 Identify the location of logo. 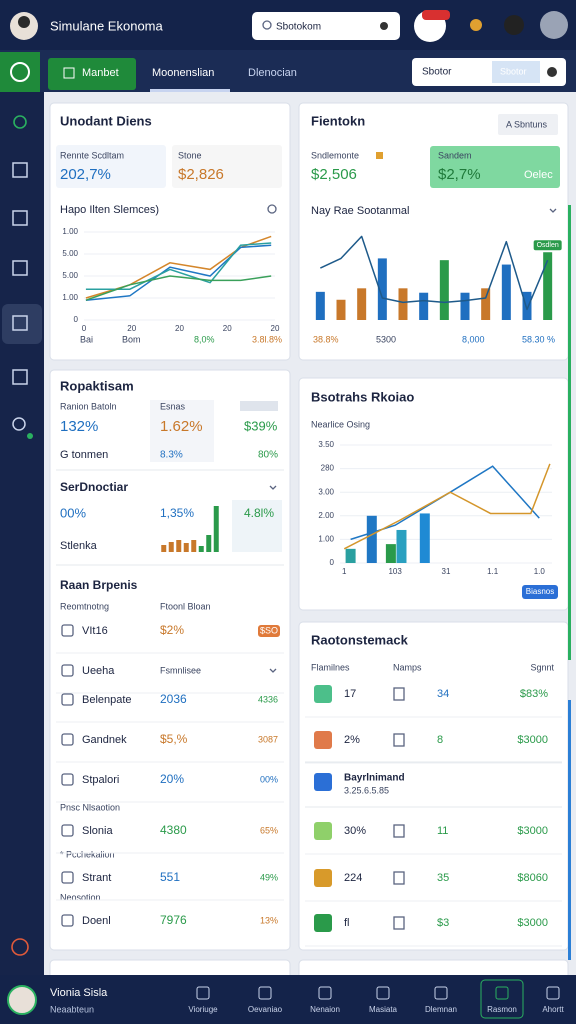
(20, 72).